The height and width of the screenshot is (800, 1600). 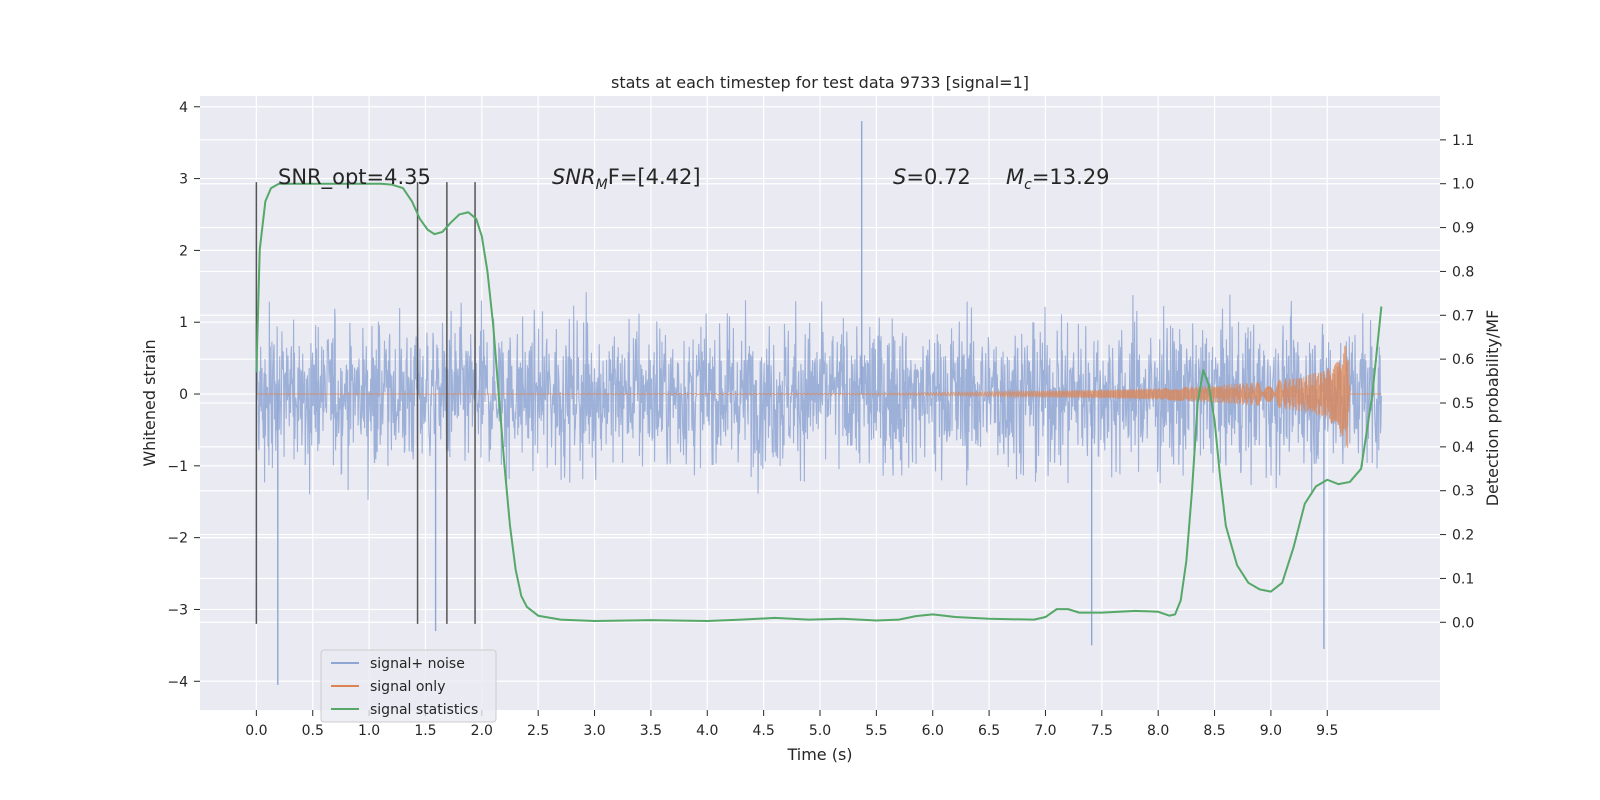 What do you see at coordinates (1463, 316) in the screenshot?
I see `right-y-tick-label: 0.7` at bounding box center [1463, 316].